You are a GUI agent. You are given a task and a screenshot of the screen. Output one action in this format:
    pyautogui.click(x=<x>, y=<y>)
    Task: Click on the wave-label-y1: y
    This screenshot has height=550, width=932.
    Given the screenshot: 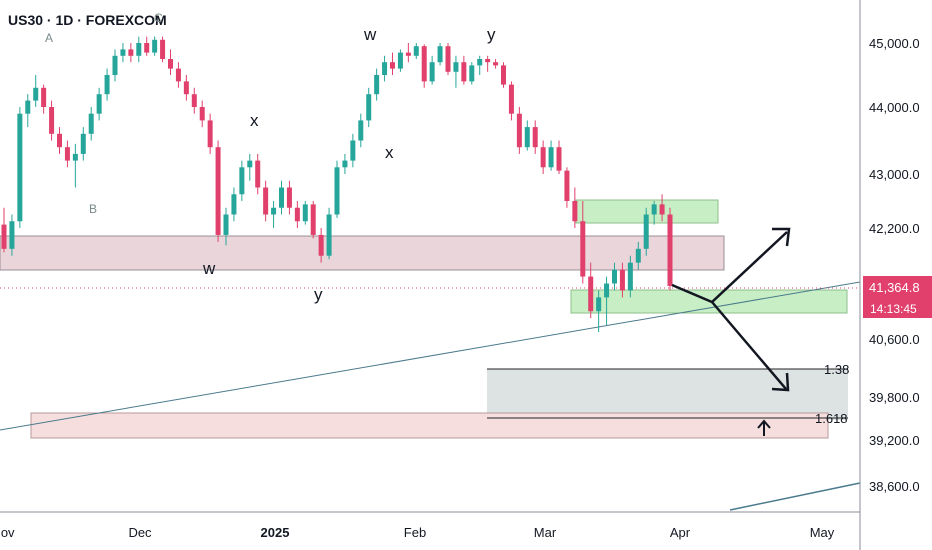 What is the action you would take?
    pyautogui.click(x=318, y=294)
    